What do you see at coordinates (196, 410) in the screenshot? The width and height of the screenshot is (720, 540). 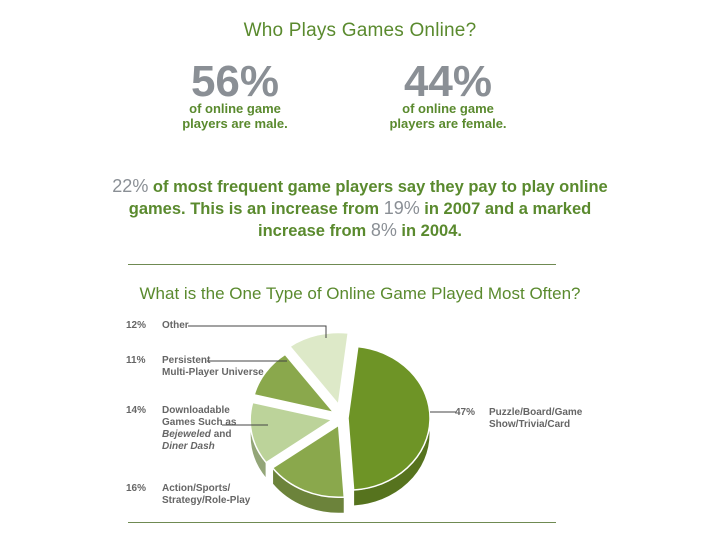 I see `label-download-line1: Downloadable` at bounding box center [196, 410].